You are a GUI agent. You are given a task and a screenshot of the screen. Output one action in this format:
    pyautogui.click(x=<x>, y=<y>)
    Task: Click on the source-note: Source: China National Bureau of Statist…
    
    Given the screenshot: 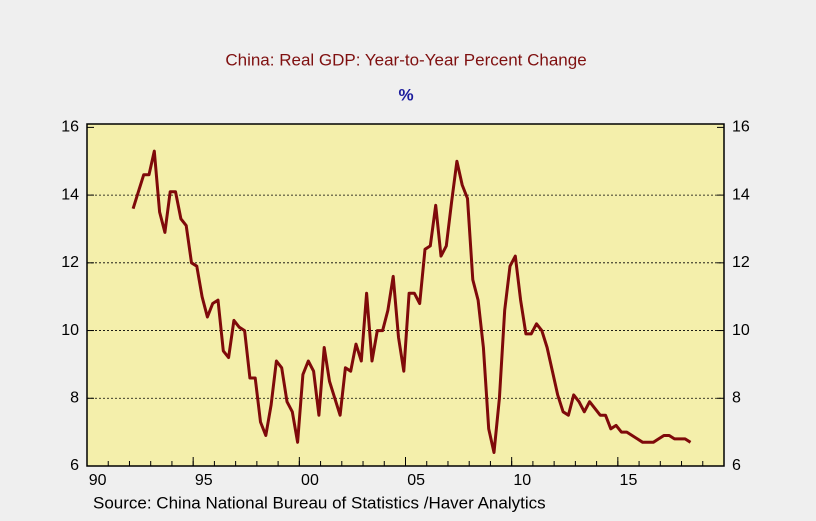 What is the action you would take?
    pyautogui.click(x=319, y=502)
    